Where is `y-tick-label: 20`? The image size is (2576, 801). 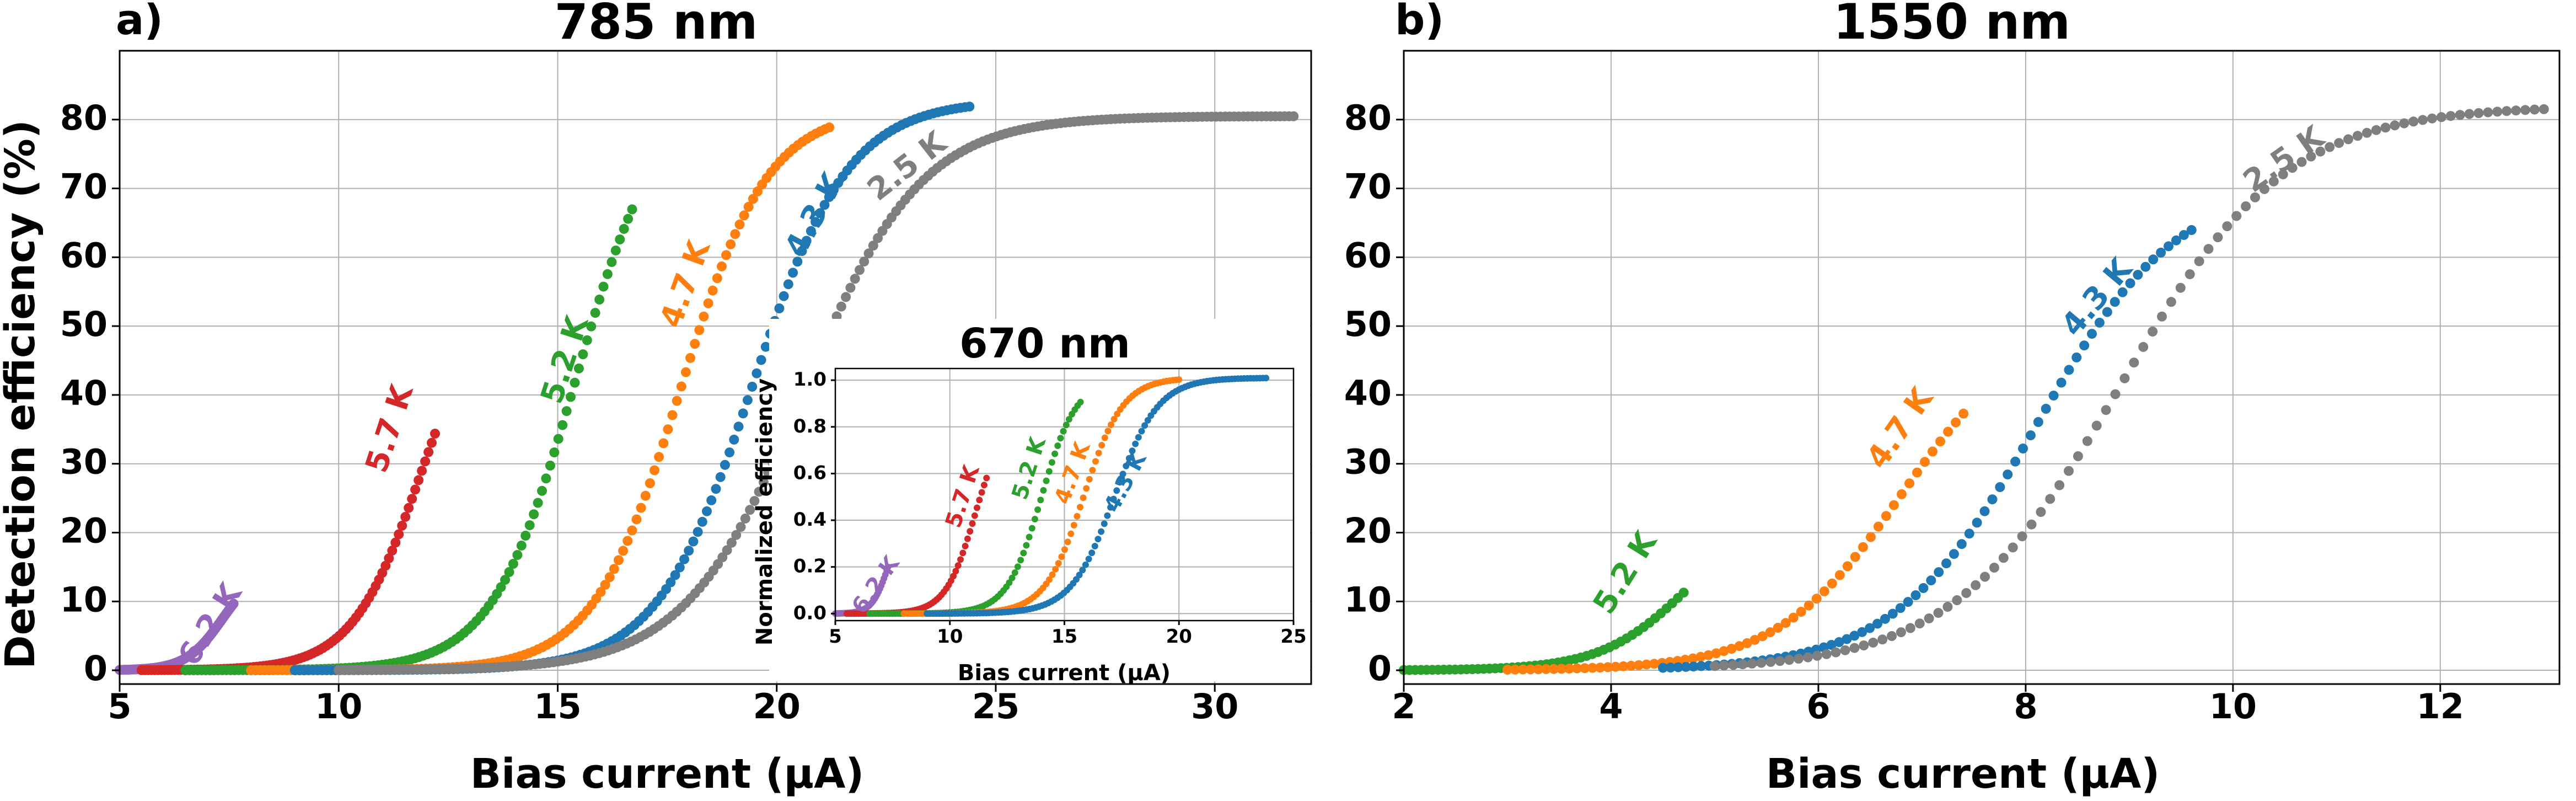 y-tick-label: 20 is located at coordinates (1368, 530).